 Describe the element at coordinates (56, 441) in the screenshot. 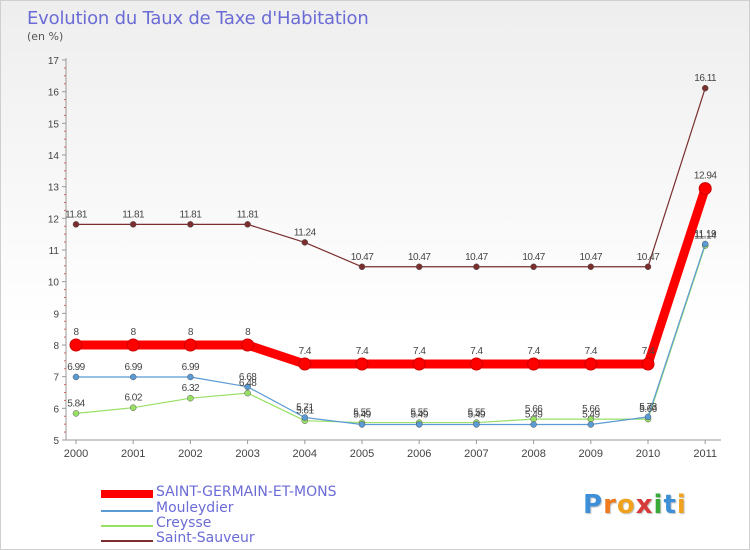

I see `y-tick-label: 5` at that location.